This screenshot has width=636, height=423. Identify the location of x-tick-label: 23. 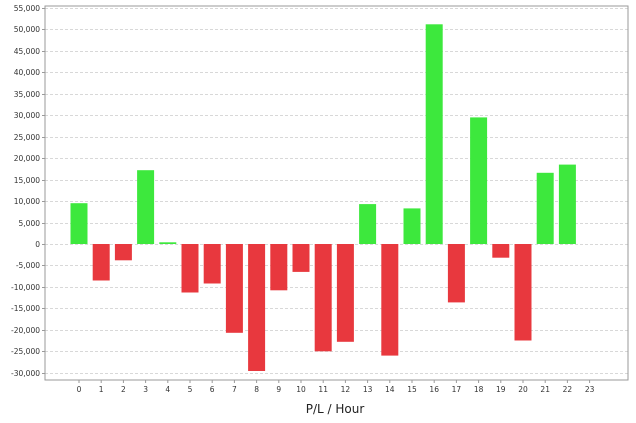
(590, 389).